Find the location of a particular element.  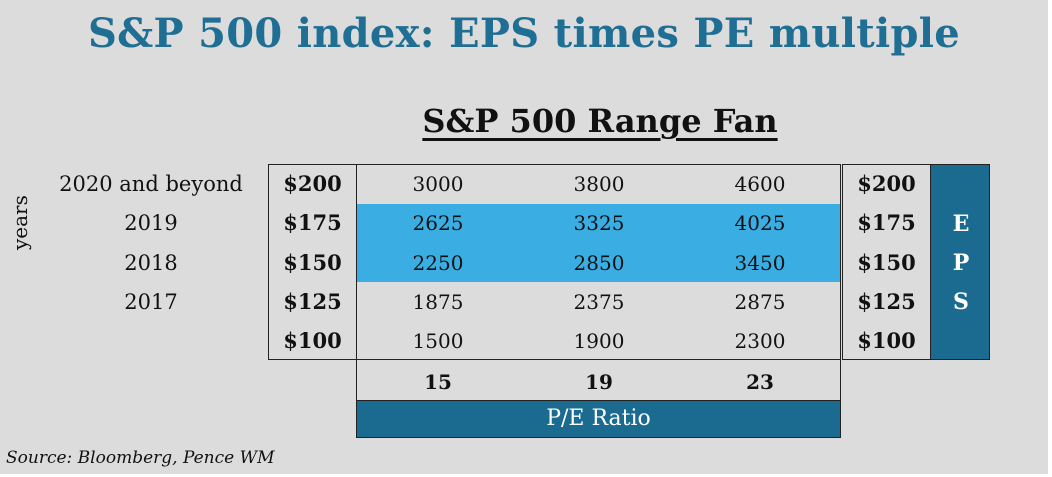

value-cell: 4025 is located at coordinates (760, 223).